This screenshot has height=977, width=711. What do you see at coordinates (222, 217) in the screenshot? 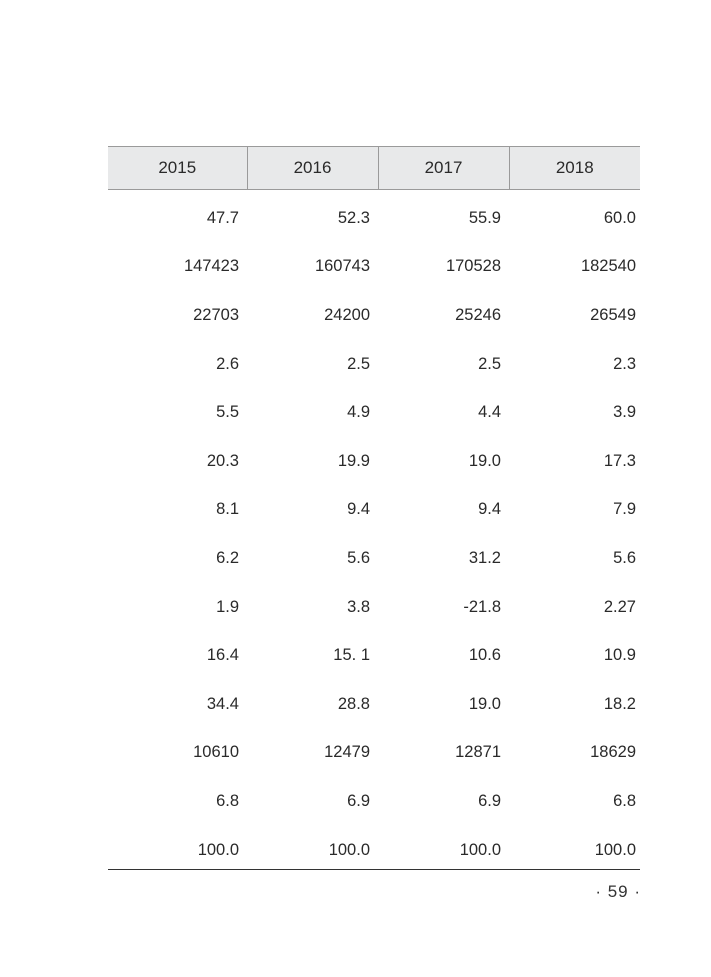
I see `table-cell: 47.7` at bounding box center [222, 217].